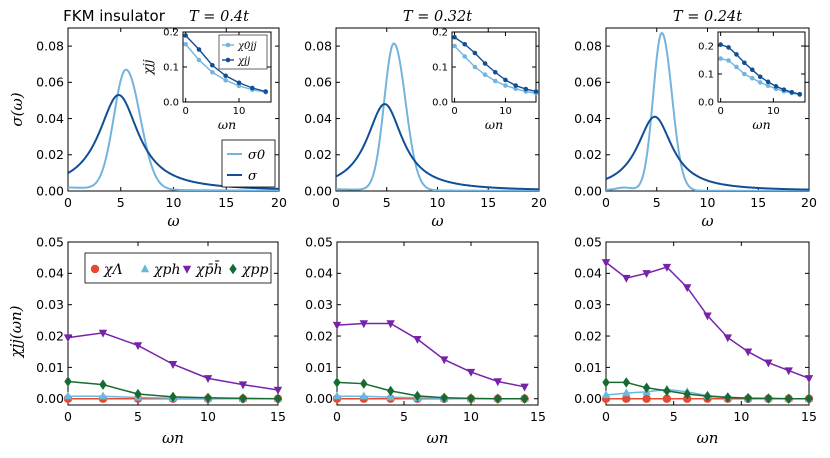 The height and width of the screenshot is (458, 830). What do you see at coordinates (50, 190) in the screenshot?
I see `panel-top-1-ytick-label: 0.00` at bounding box center [50, 190].